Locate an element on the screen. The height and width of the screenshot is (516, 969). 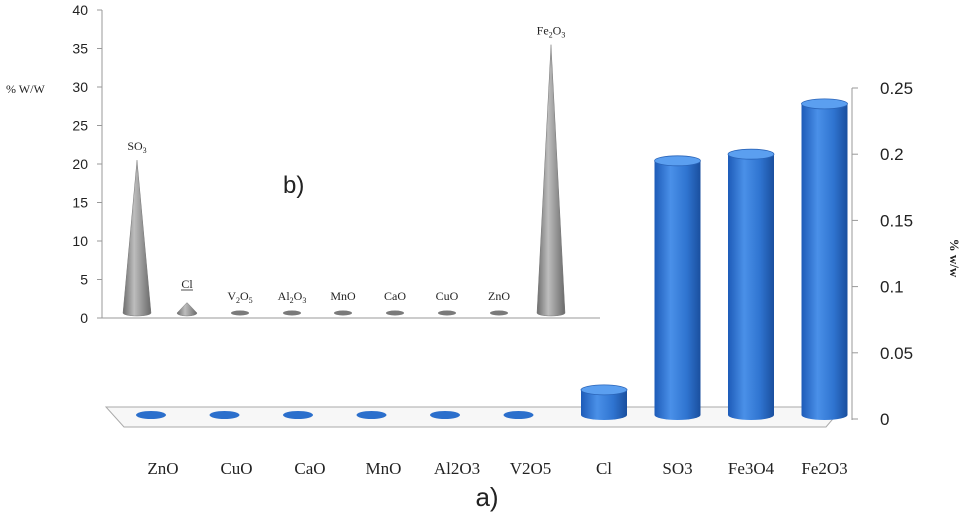
panel-b-cone-label: Cl is located at coordinates (187, 284).